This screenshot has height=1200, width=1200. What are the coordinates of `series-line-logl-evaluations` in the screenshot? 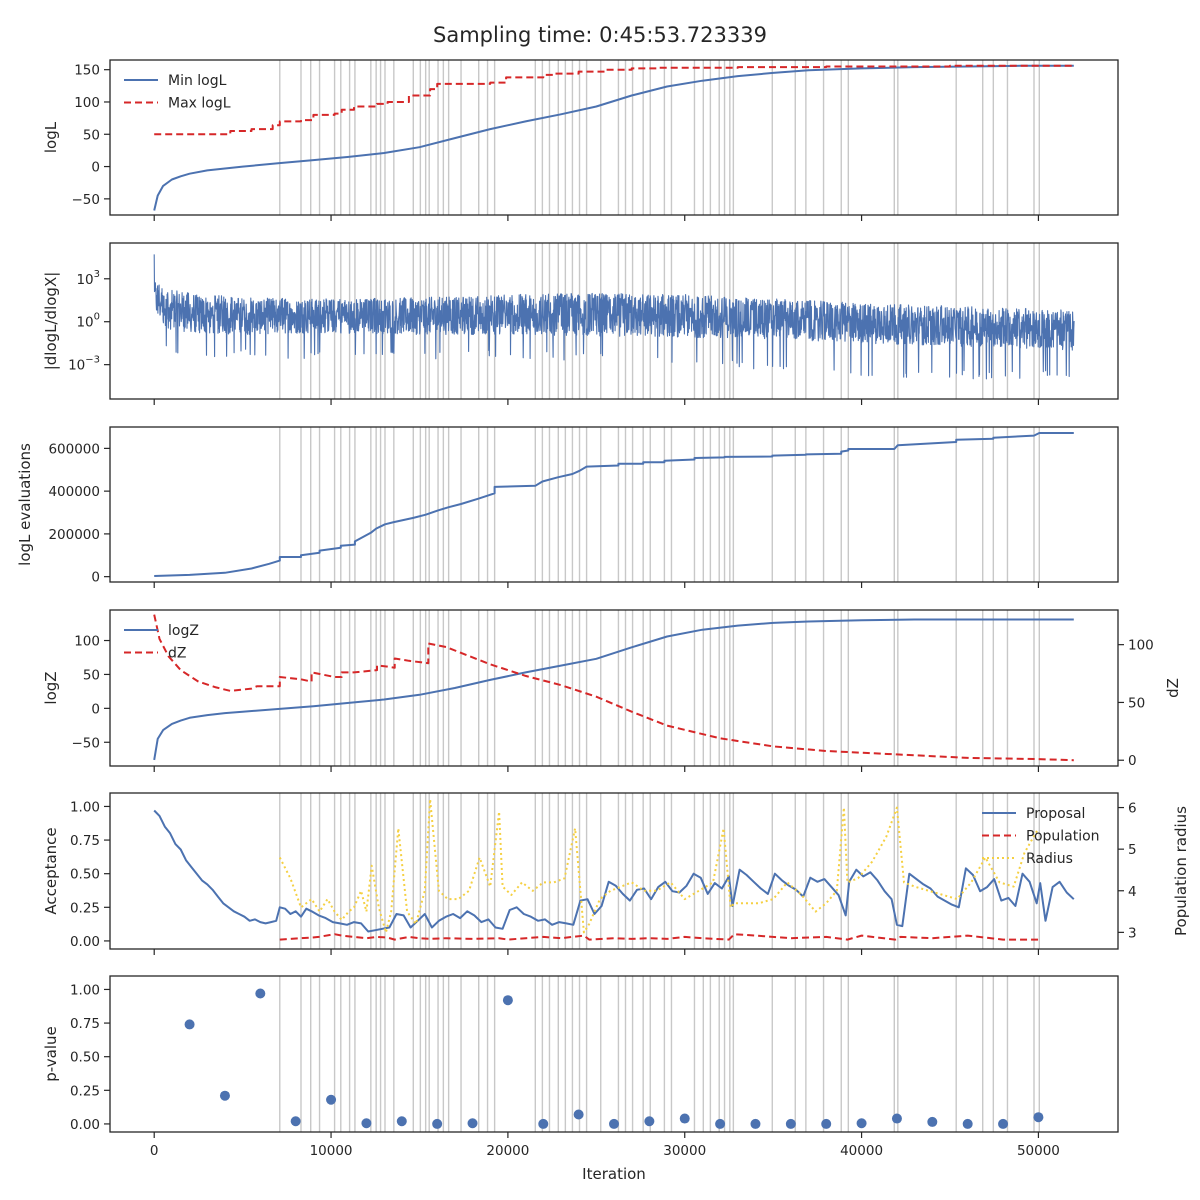 It's located at (614, 504).